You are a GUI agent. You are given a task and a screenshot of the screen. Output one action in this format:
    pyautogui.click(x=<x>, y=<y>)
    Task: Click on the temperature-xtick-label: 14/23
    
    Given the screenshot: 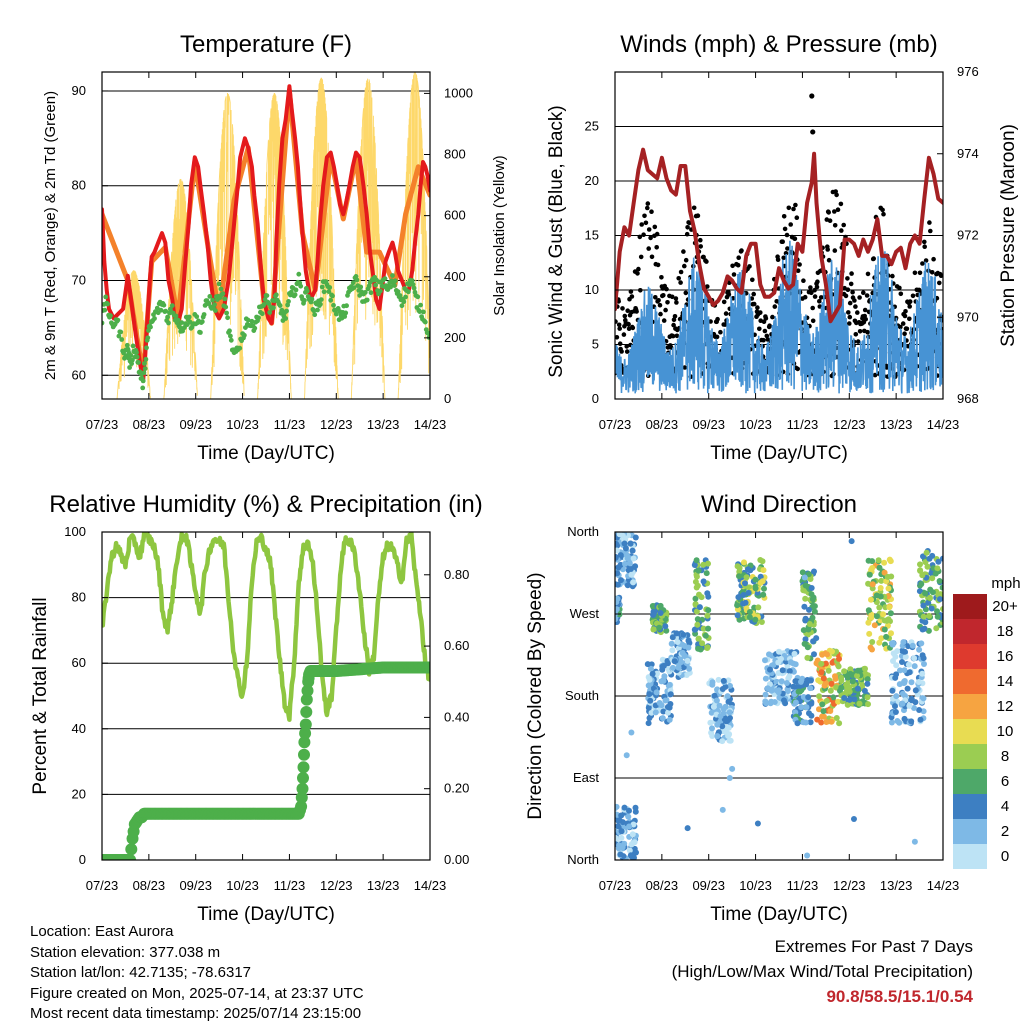 What is the action you would take?
    pyautogui.click(x=430, y=424)
    